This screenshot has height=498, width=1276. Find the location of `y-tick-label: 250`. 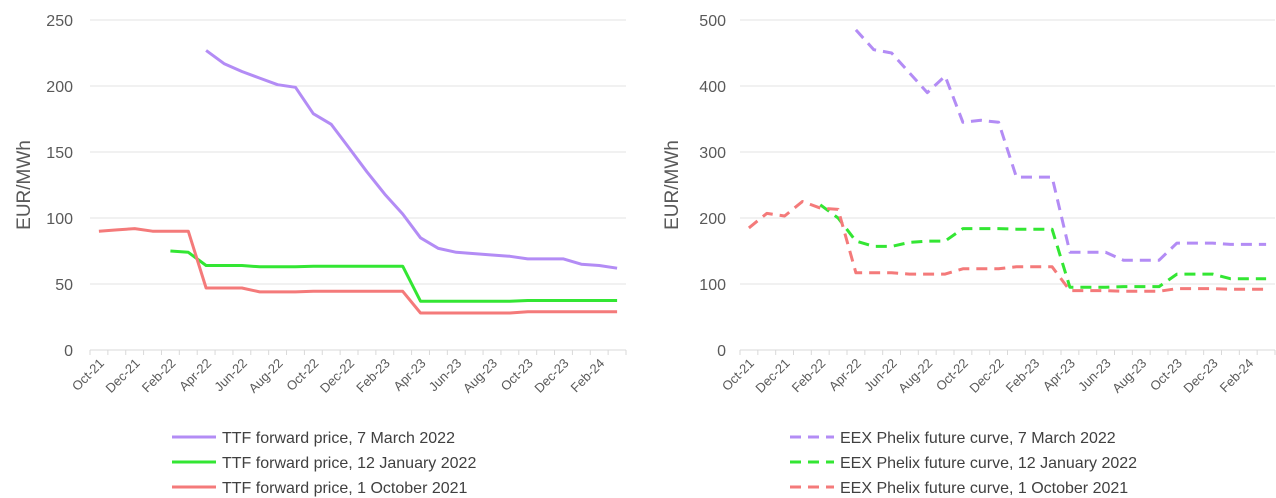

y-tick-label: 250 is located at coordinates (59, 21).